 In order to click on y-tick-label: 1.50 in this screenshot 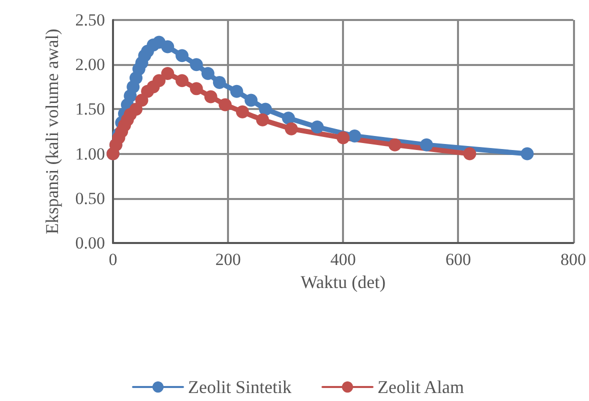, I will do `click(90, 109)`.